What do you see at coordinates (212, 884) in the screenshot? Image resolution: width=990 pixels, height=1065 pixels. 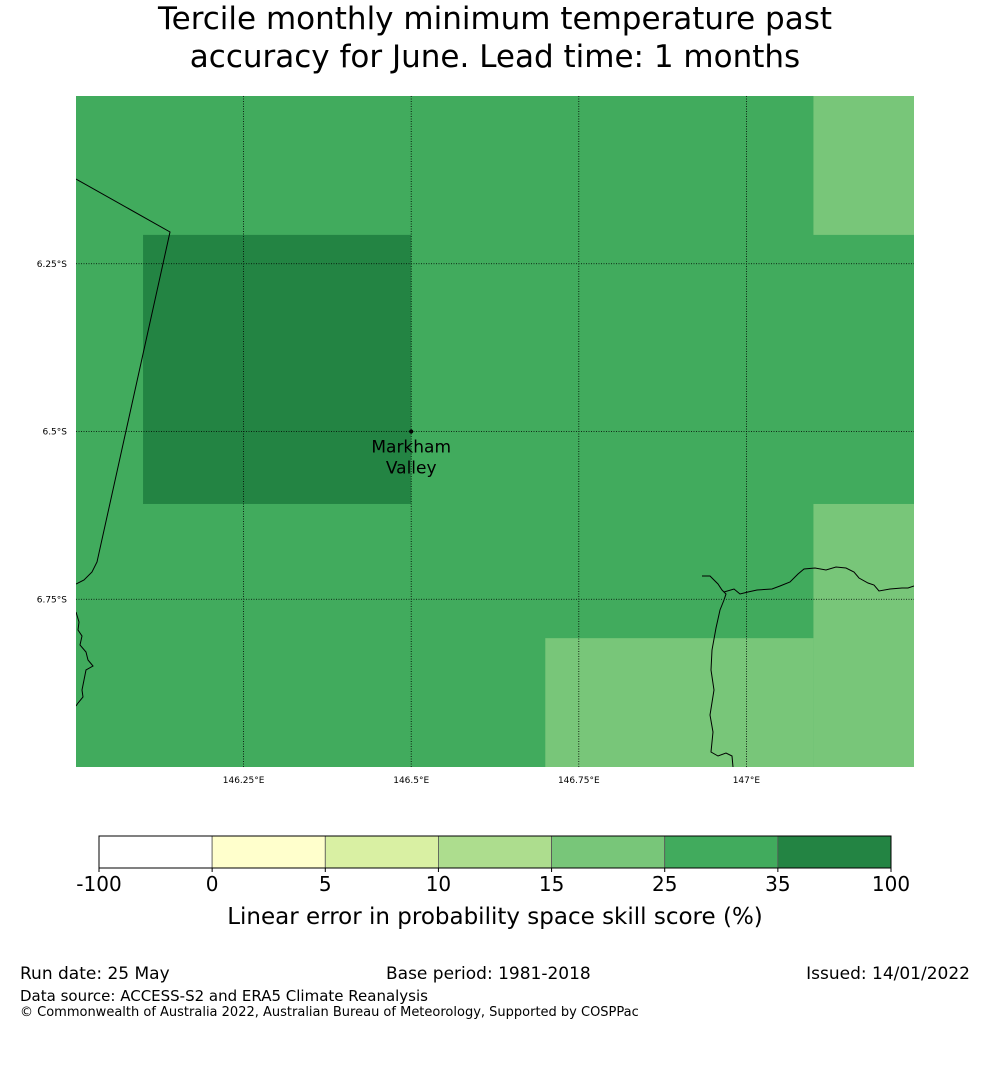 I see `colorbar-tick-label: 0` at bounding box center [212, 884].